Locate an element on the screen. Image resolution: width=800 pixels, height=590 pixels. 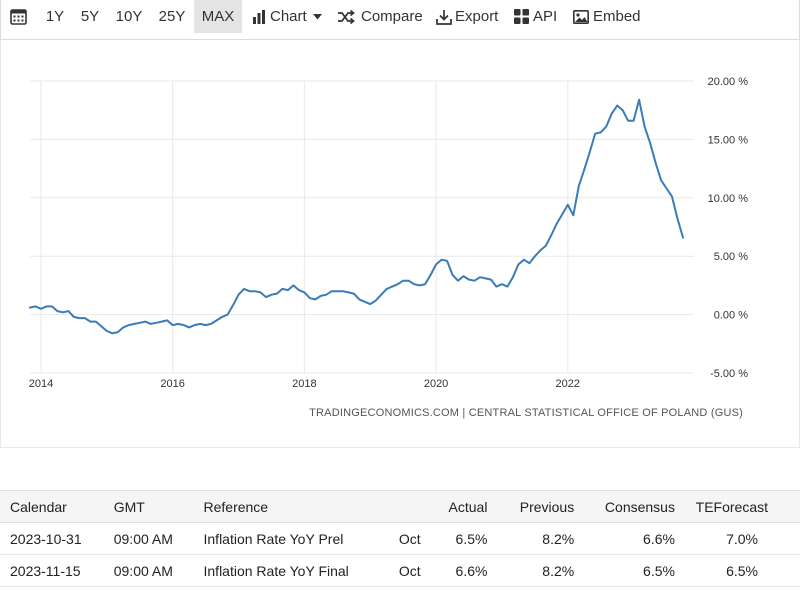
chart-type-label: Chart is located at coordinates (288, 16).